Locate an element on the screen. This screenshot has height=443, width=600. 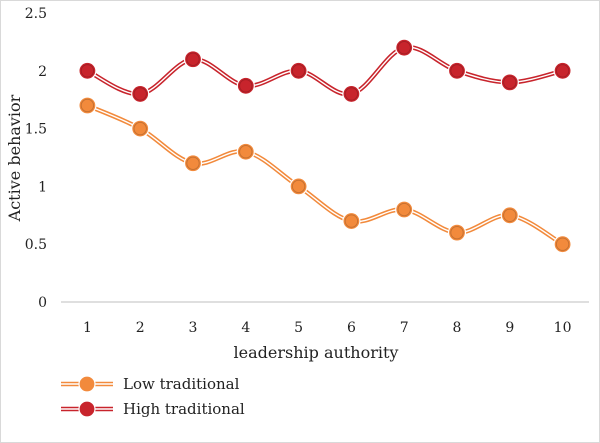
x-tick-label: 3 is located at coordinates (193, 328).